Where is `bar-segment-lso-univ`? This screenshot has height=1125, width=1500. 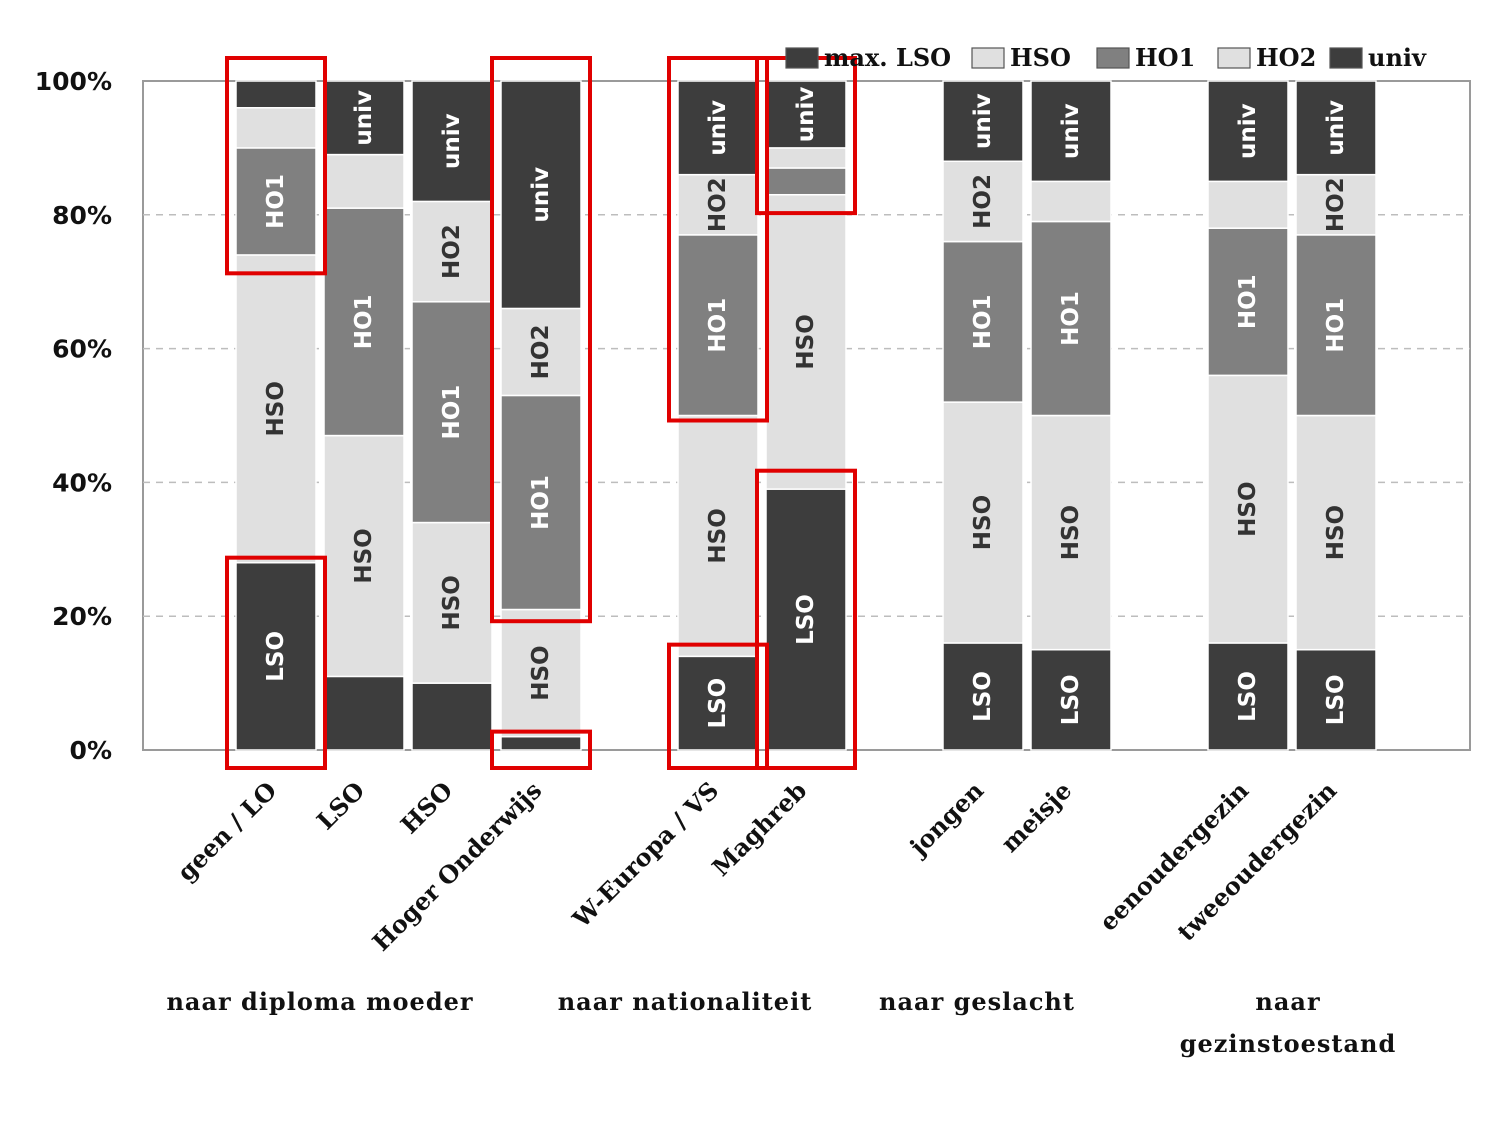
bar-segment-lso-univ is located at coordinates (364, 118).